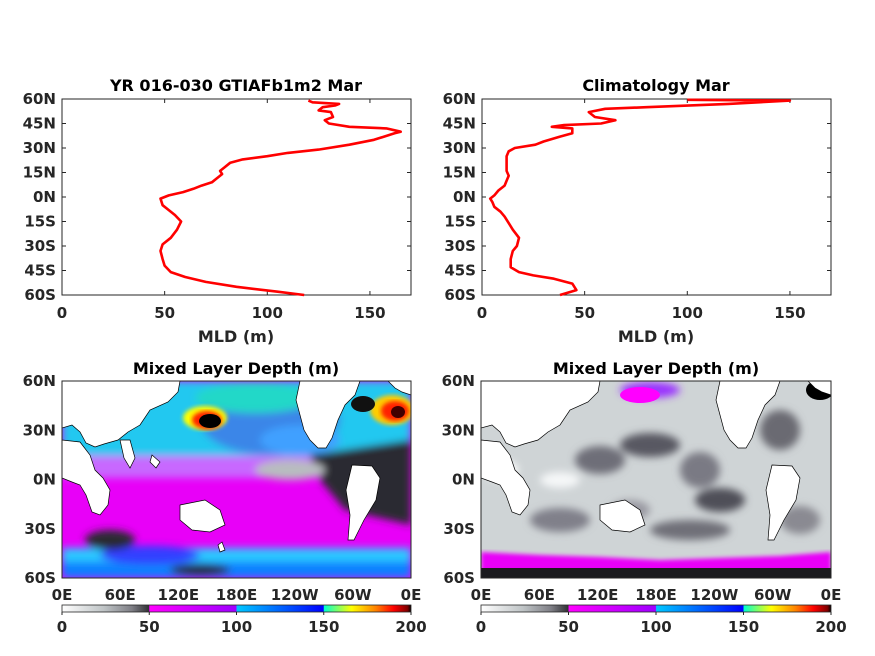  What do you see at coordinates (655, 85) in the screenshot?
I see `chart-title: Climatology Mar` at bounding box center [655, 85].